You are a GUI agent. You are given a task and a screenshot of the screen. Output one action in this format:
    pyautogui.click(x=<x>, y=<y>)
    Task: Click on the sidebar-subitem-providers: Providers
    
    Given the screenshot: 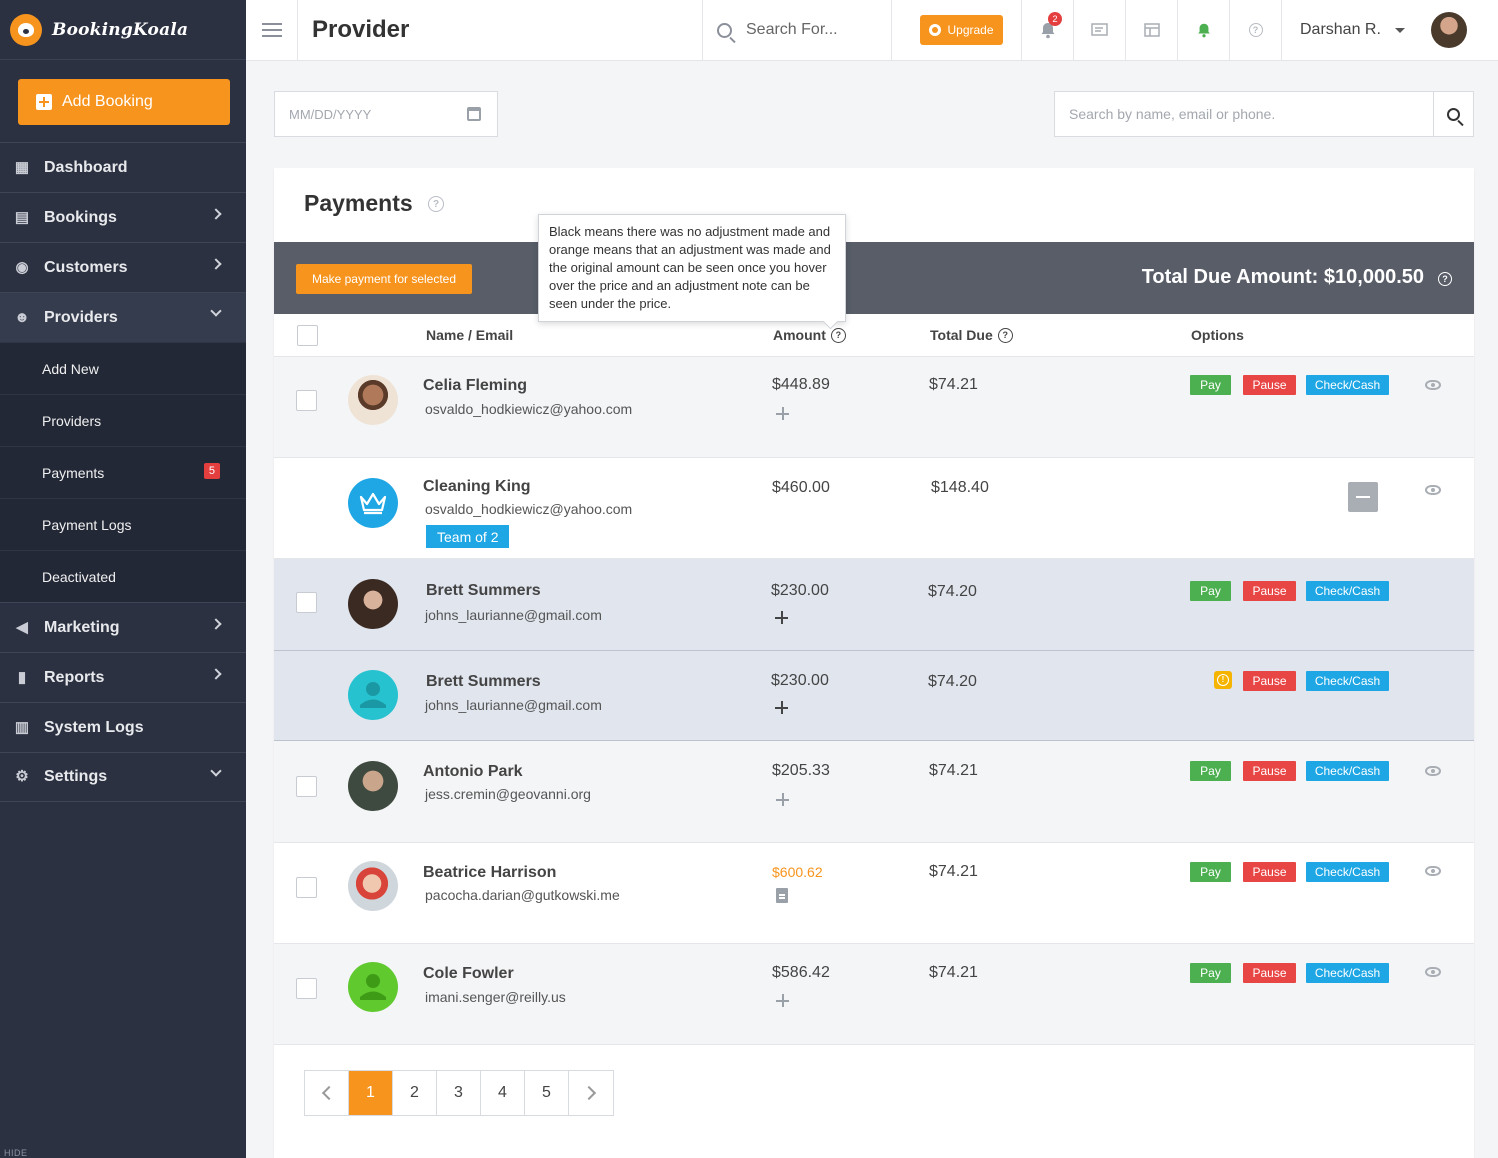 What is the action you would take?
    pyautogui.click(x=123, y=420)
    